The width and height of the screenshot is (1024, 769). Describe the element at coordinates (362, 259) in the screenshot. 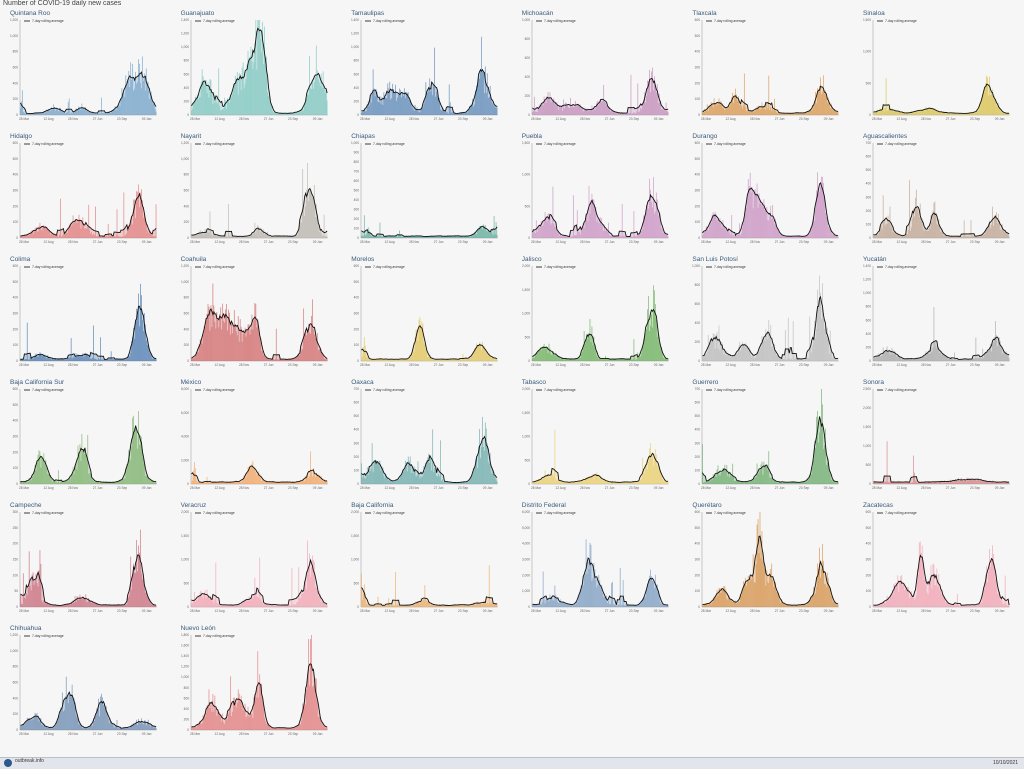

I see `panel-title: Morelos` at that location.